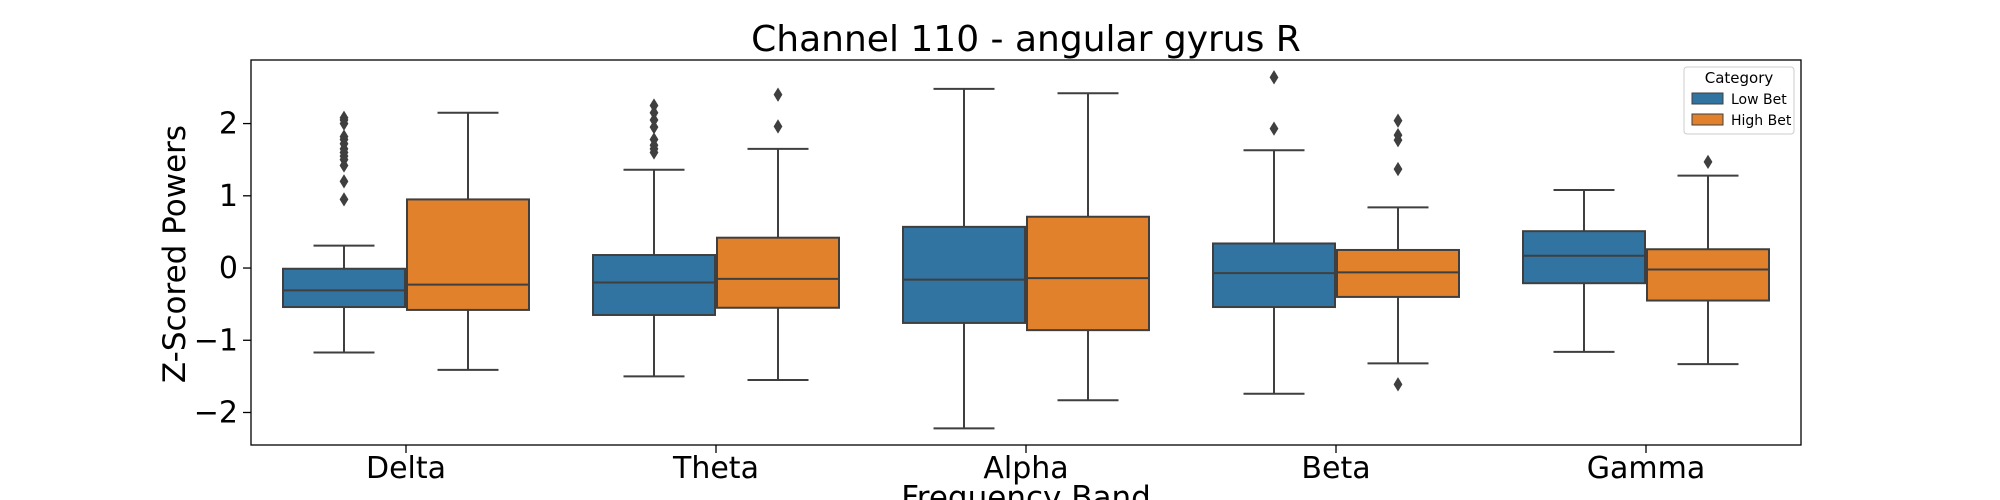  I want to click on box-low-bet-alpha, so click(964, 258).